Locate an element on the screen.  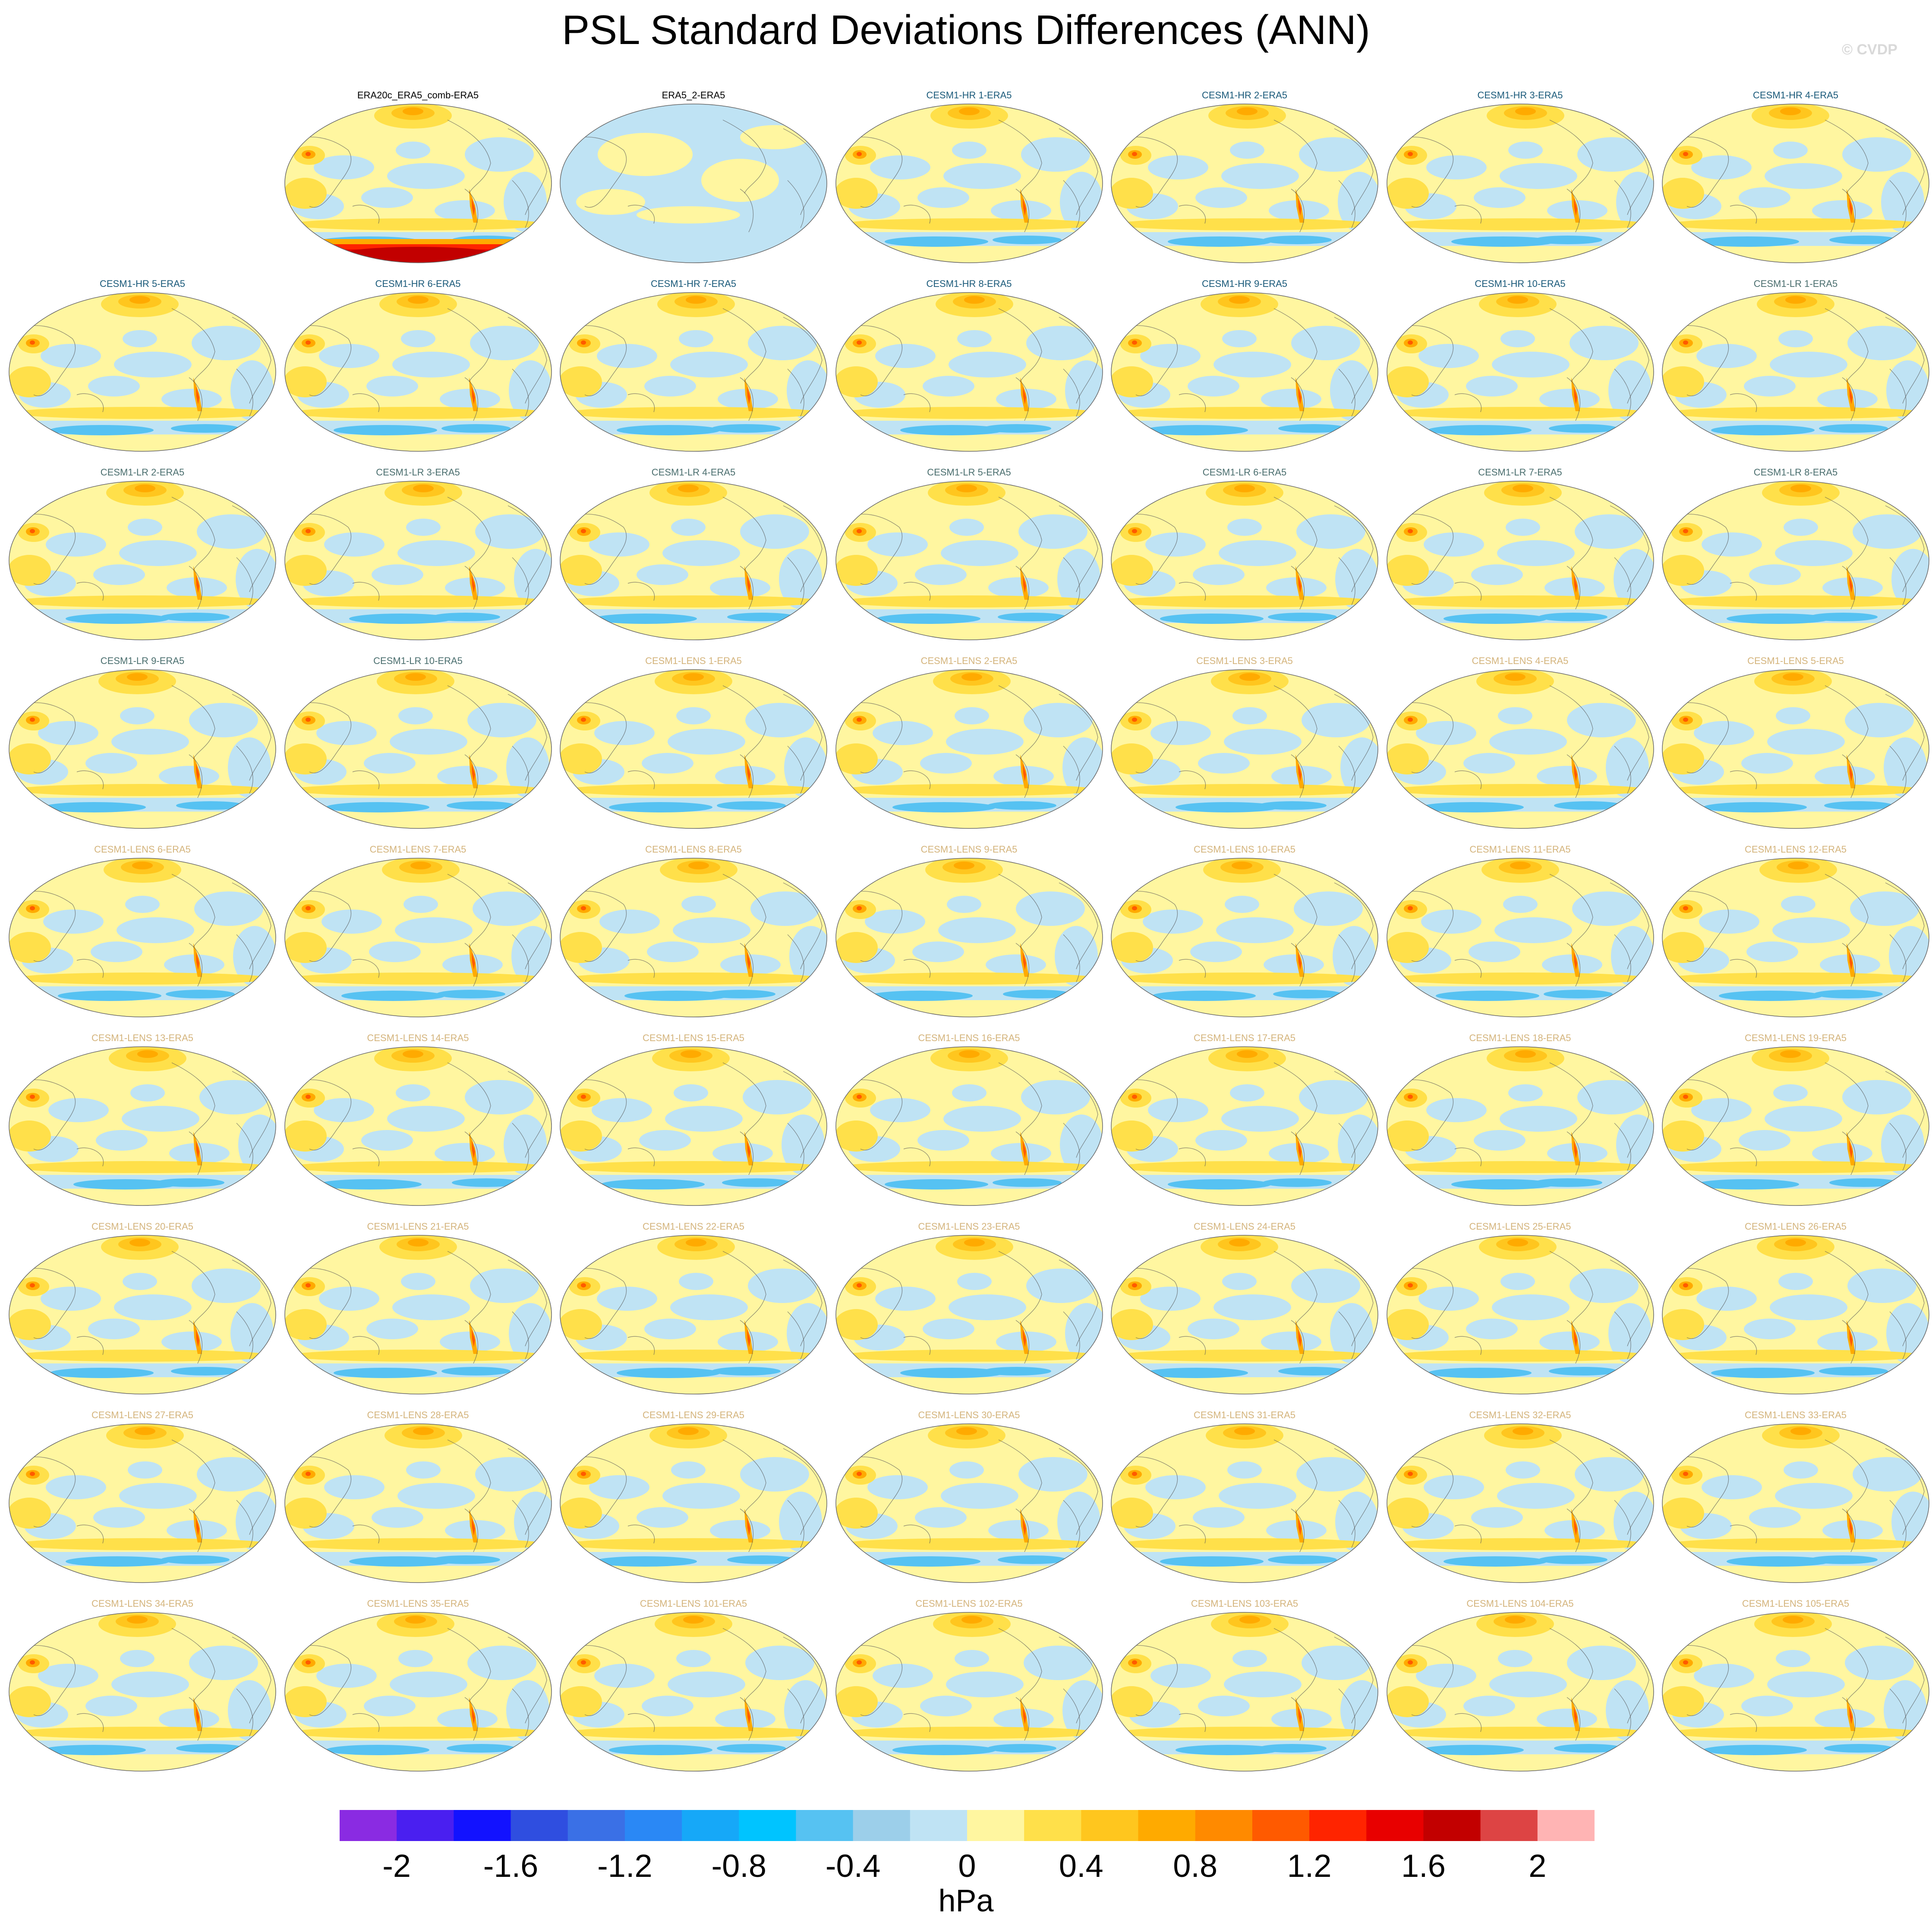
map-panel: CESM1-LENS 34-ERA5 is located at coordinates (143, 1685).